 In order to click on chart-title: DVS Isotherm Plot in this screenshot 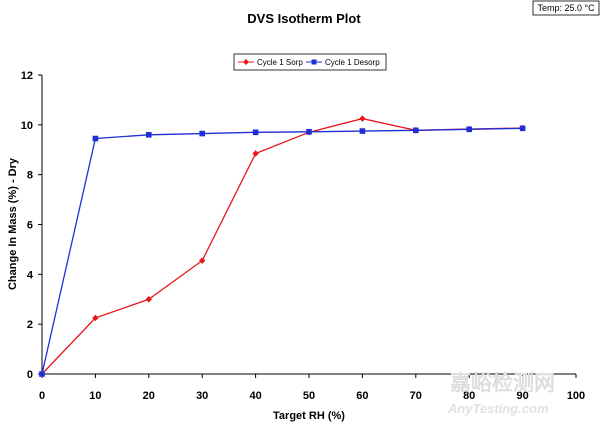, I will do `click(304, 18)`.